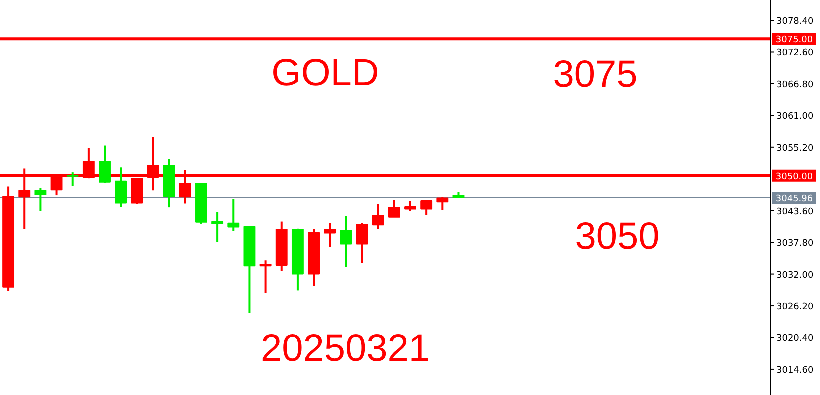 This screenshot has width=820, height=395. I want to click on annotation: GOLD, so click(326, 73).